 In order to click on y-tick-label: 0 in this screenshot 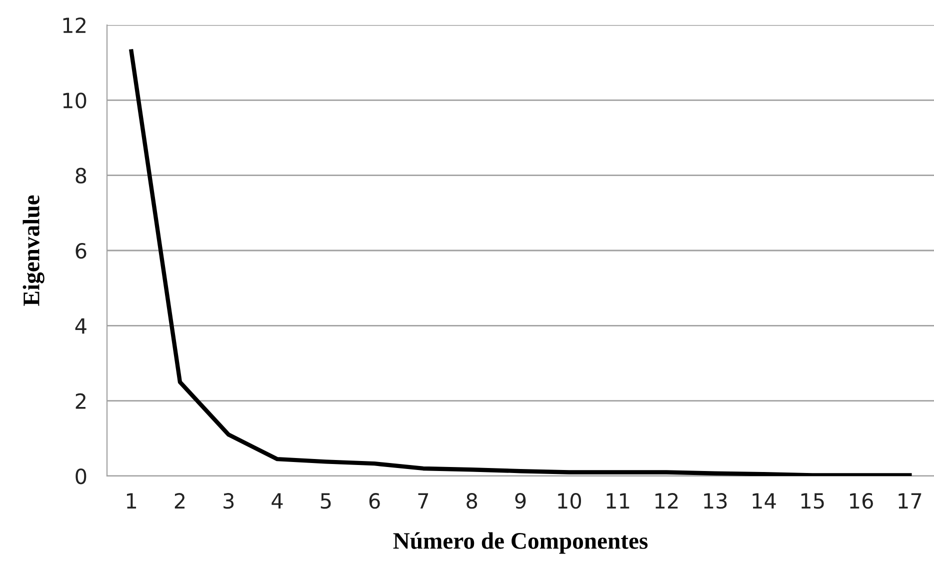, I will do `click(81, 476)`.